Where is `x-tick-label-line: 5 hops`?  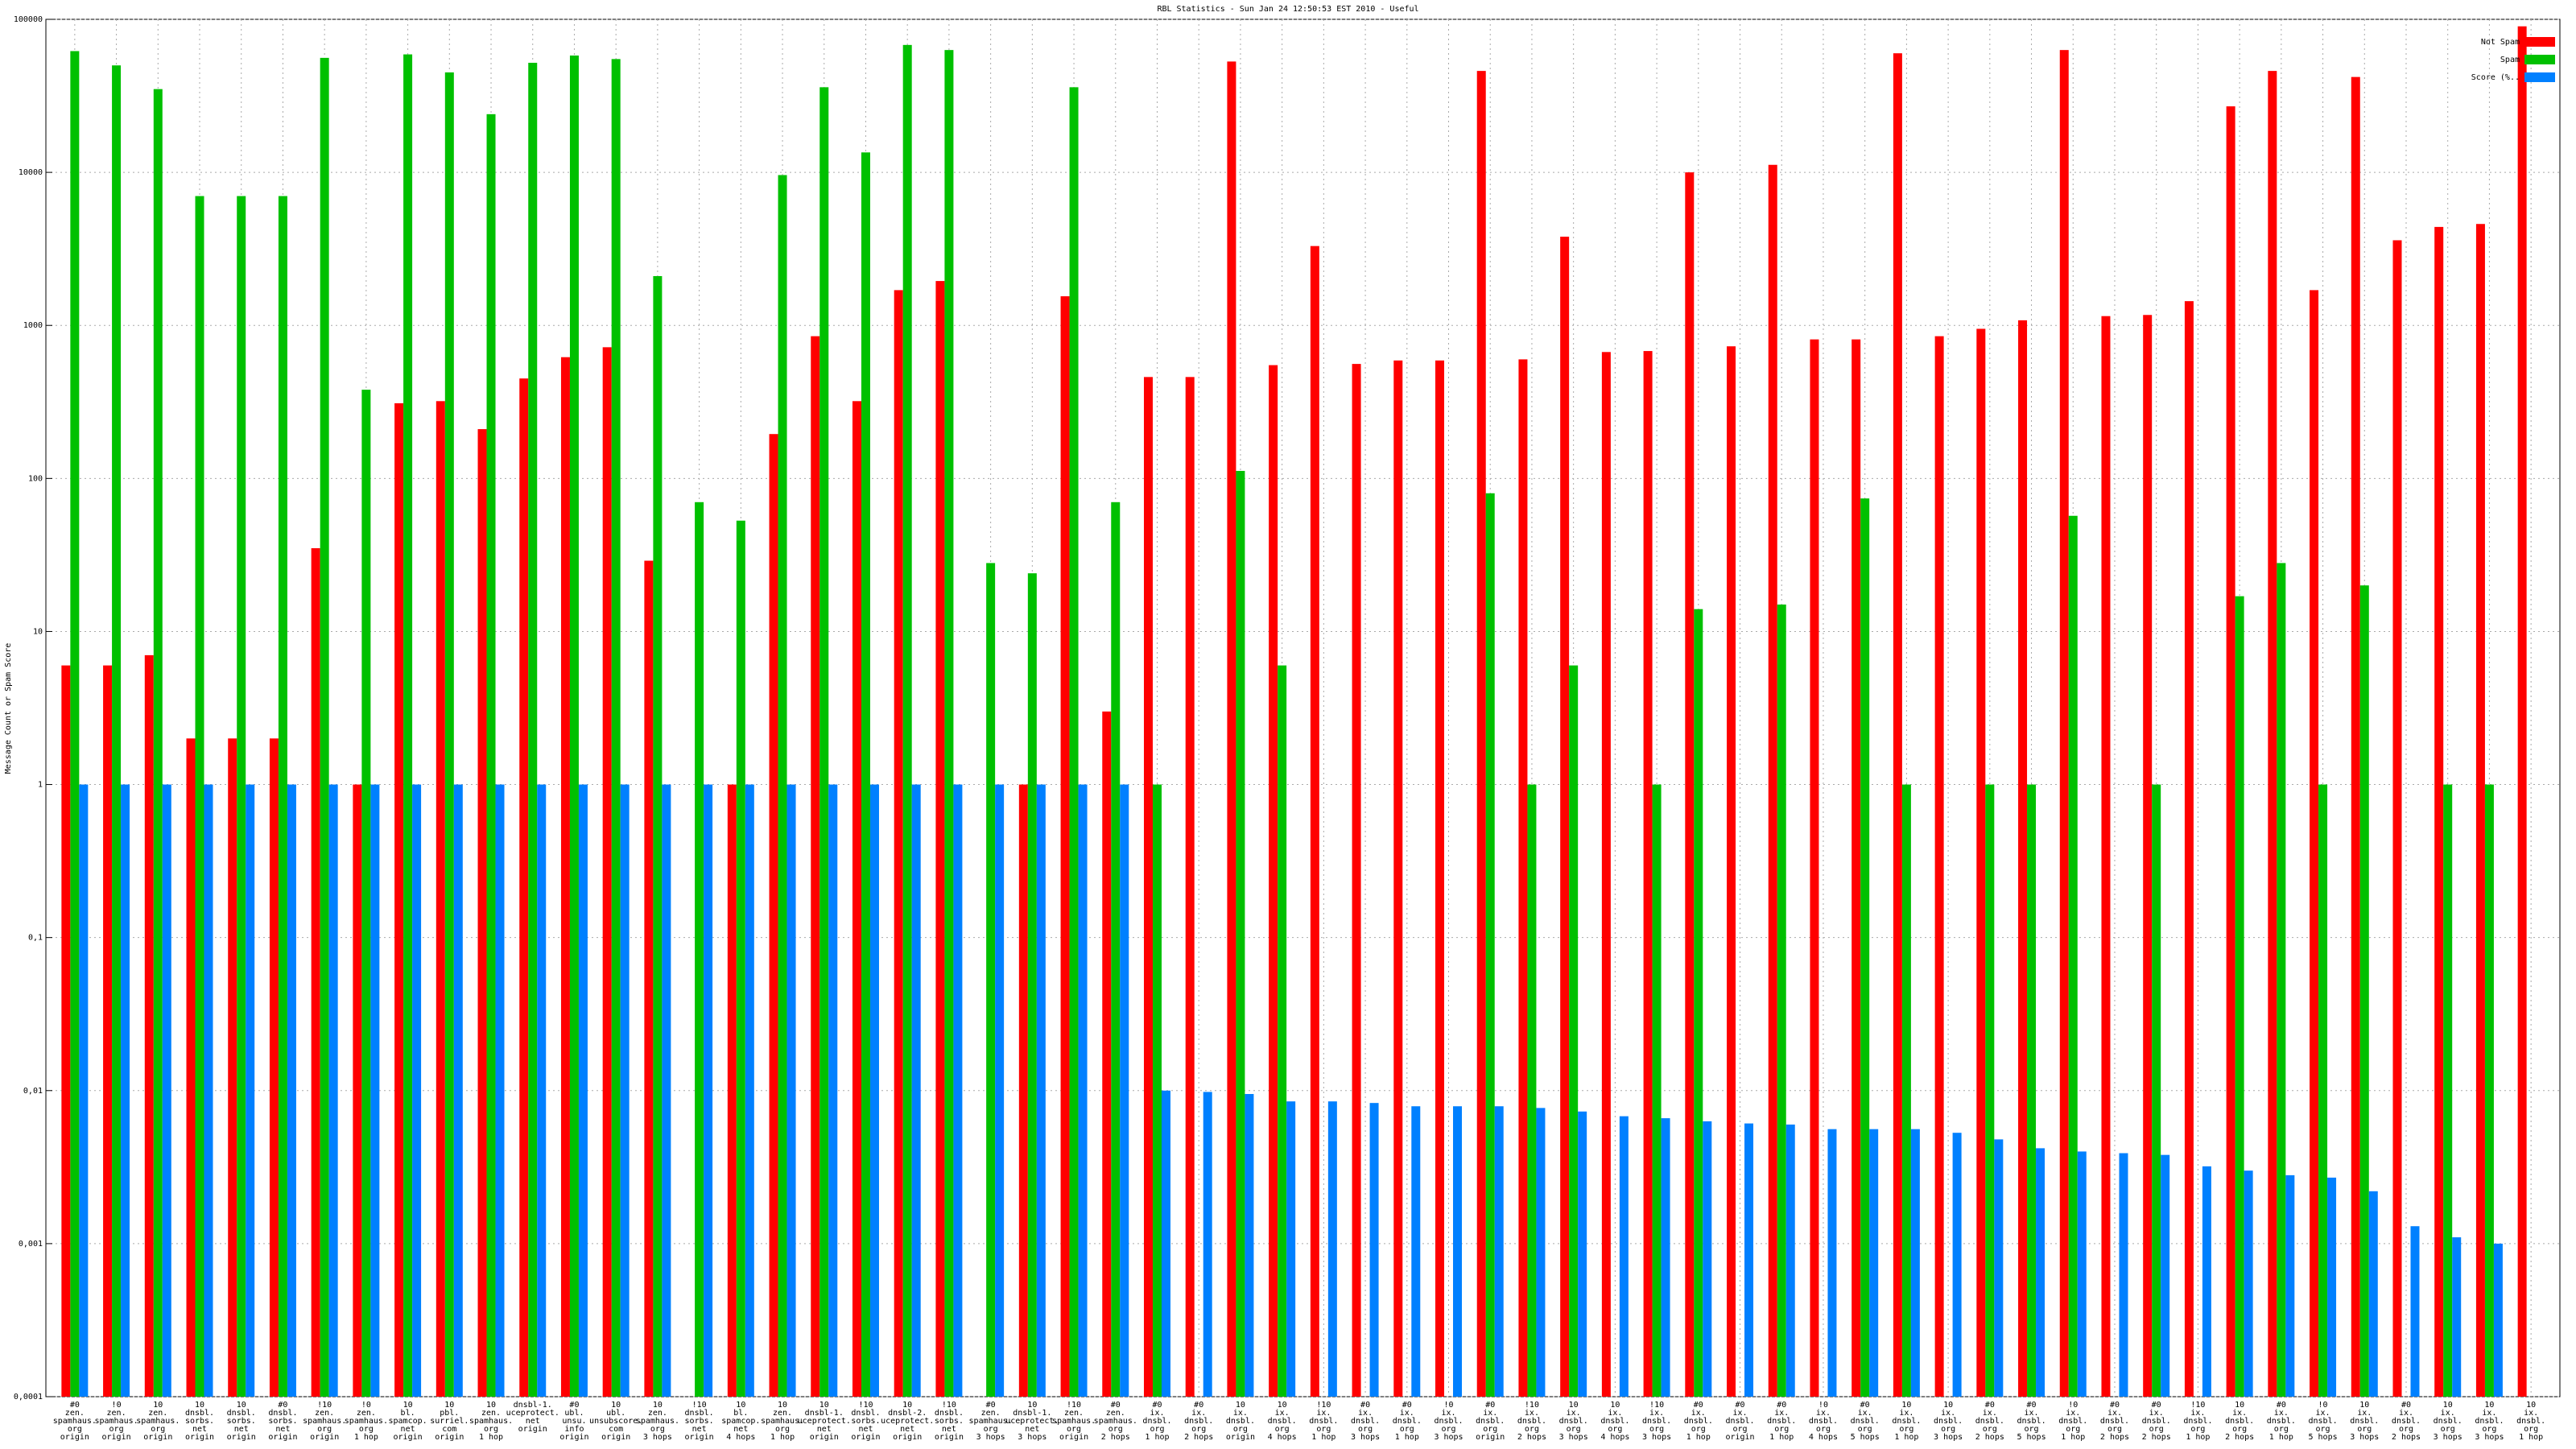
x-tick-label-line: 5 hops is located at coordinates (1865, 1437).